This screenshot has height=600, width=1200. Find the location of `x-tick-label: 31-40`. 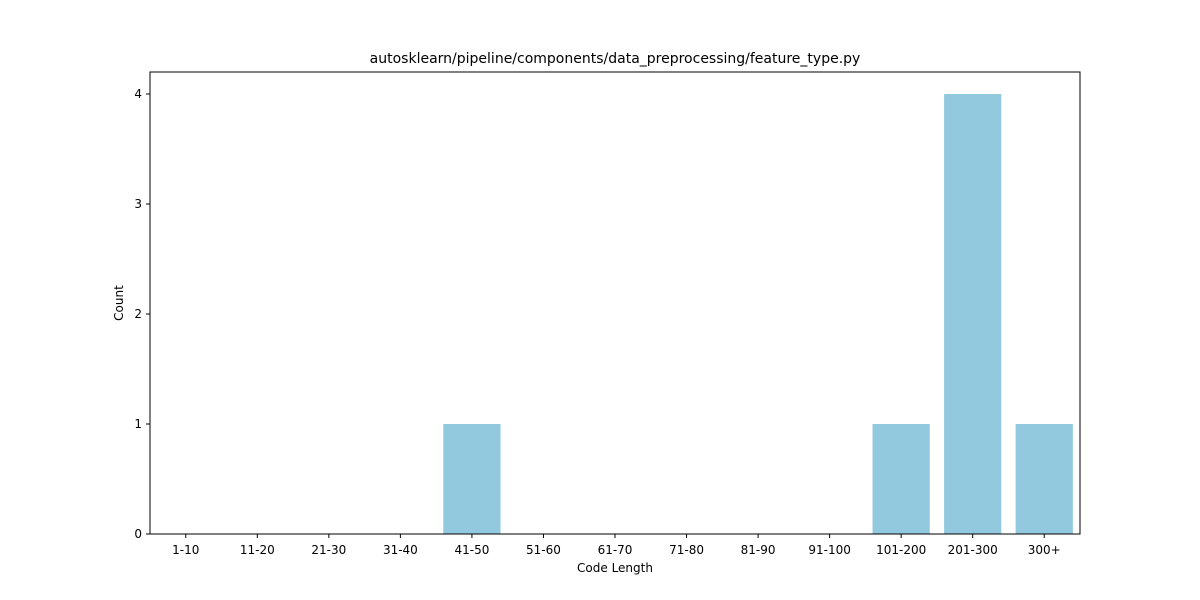

x-tick-label: 31-40 is located at coordinates (400, 550).